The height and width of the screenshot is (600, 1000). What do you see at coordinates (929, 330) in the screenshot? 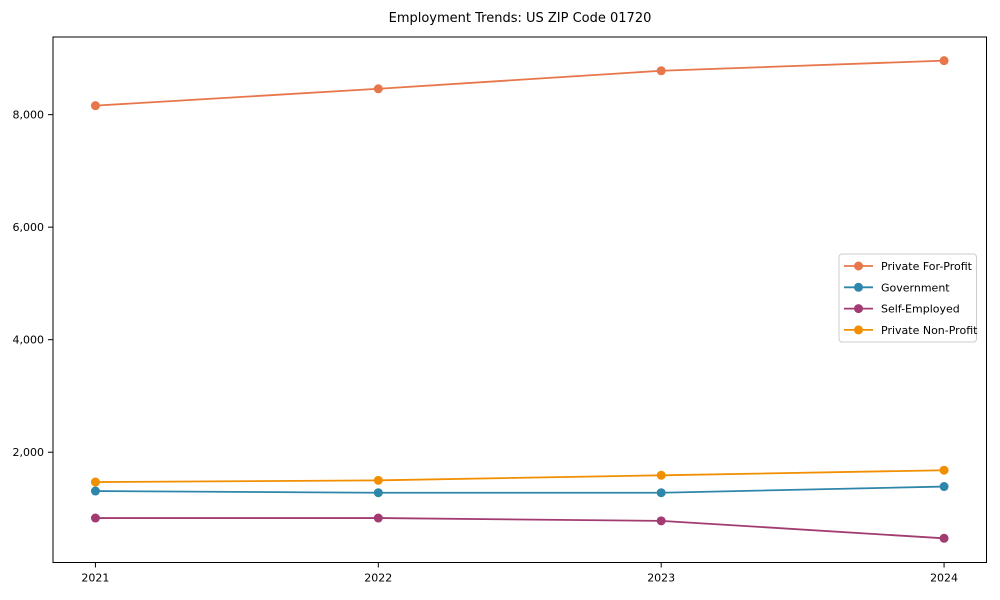
I see `legend-label: Private Non-Profit` at bounding box center [929, 330].